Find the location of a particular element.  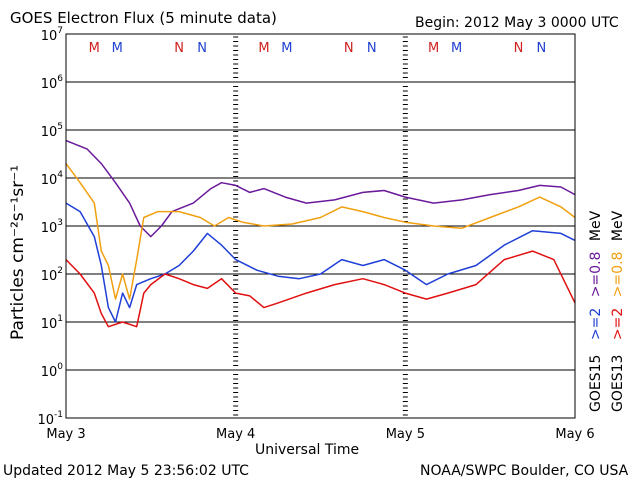

y-tick-label: 10¹ is located at coordinates (52, 323).